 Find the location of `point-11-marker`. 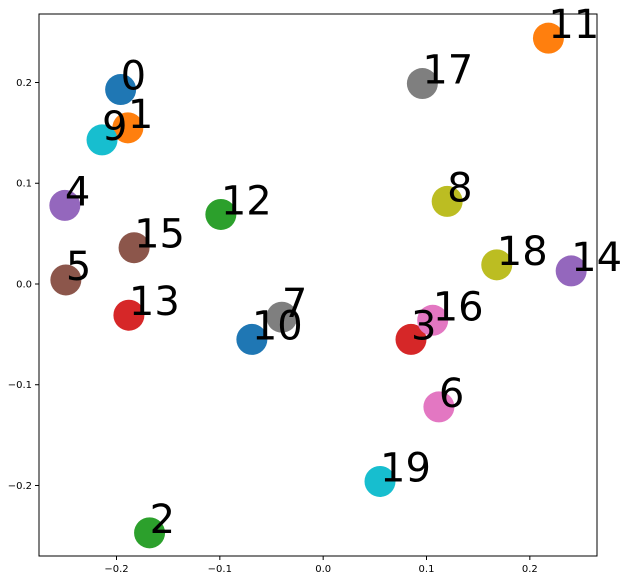

point-11-marker is located at coordinates (548, 38).